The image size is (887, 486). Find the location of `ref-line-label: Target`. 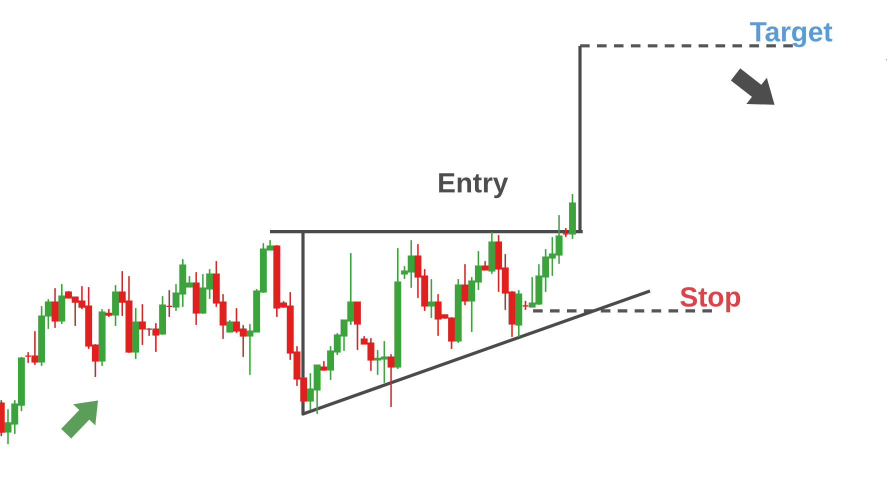

ref-line-label: Target is located at coordinates (791, 35).